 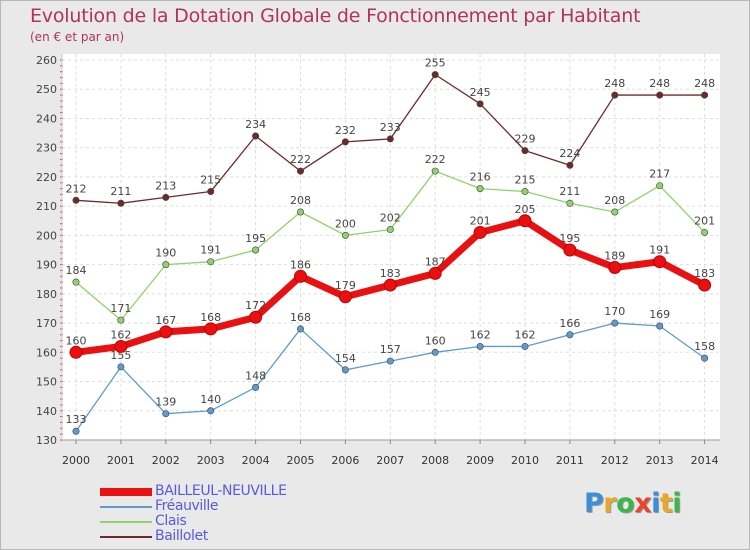 What do you see at coordinates (120, 355) in the screenshot?
I see `data-label: 155` at bounding box center [120, 355].